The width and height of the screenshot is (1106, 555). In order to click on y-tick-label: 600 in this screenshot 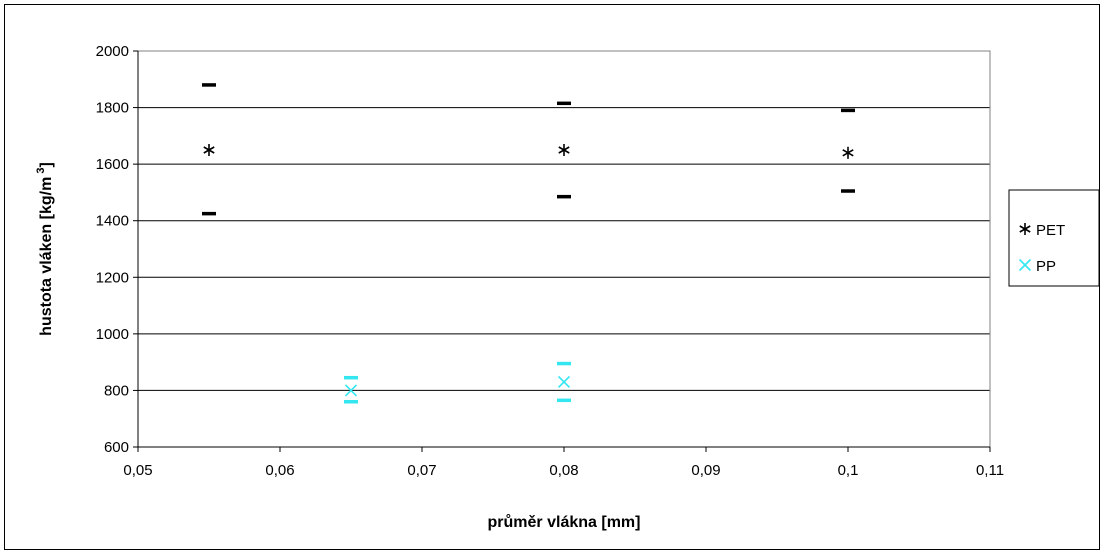, I will do `click(116, 447)`.